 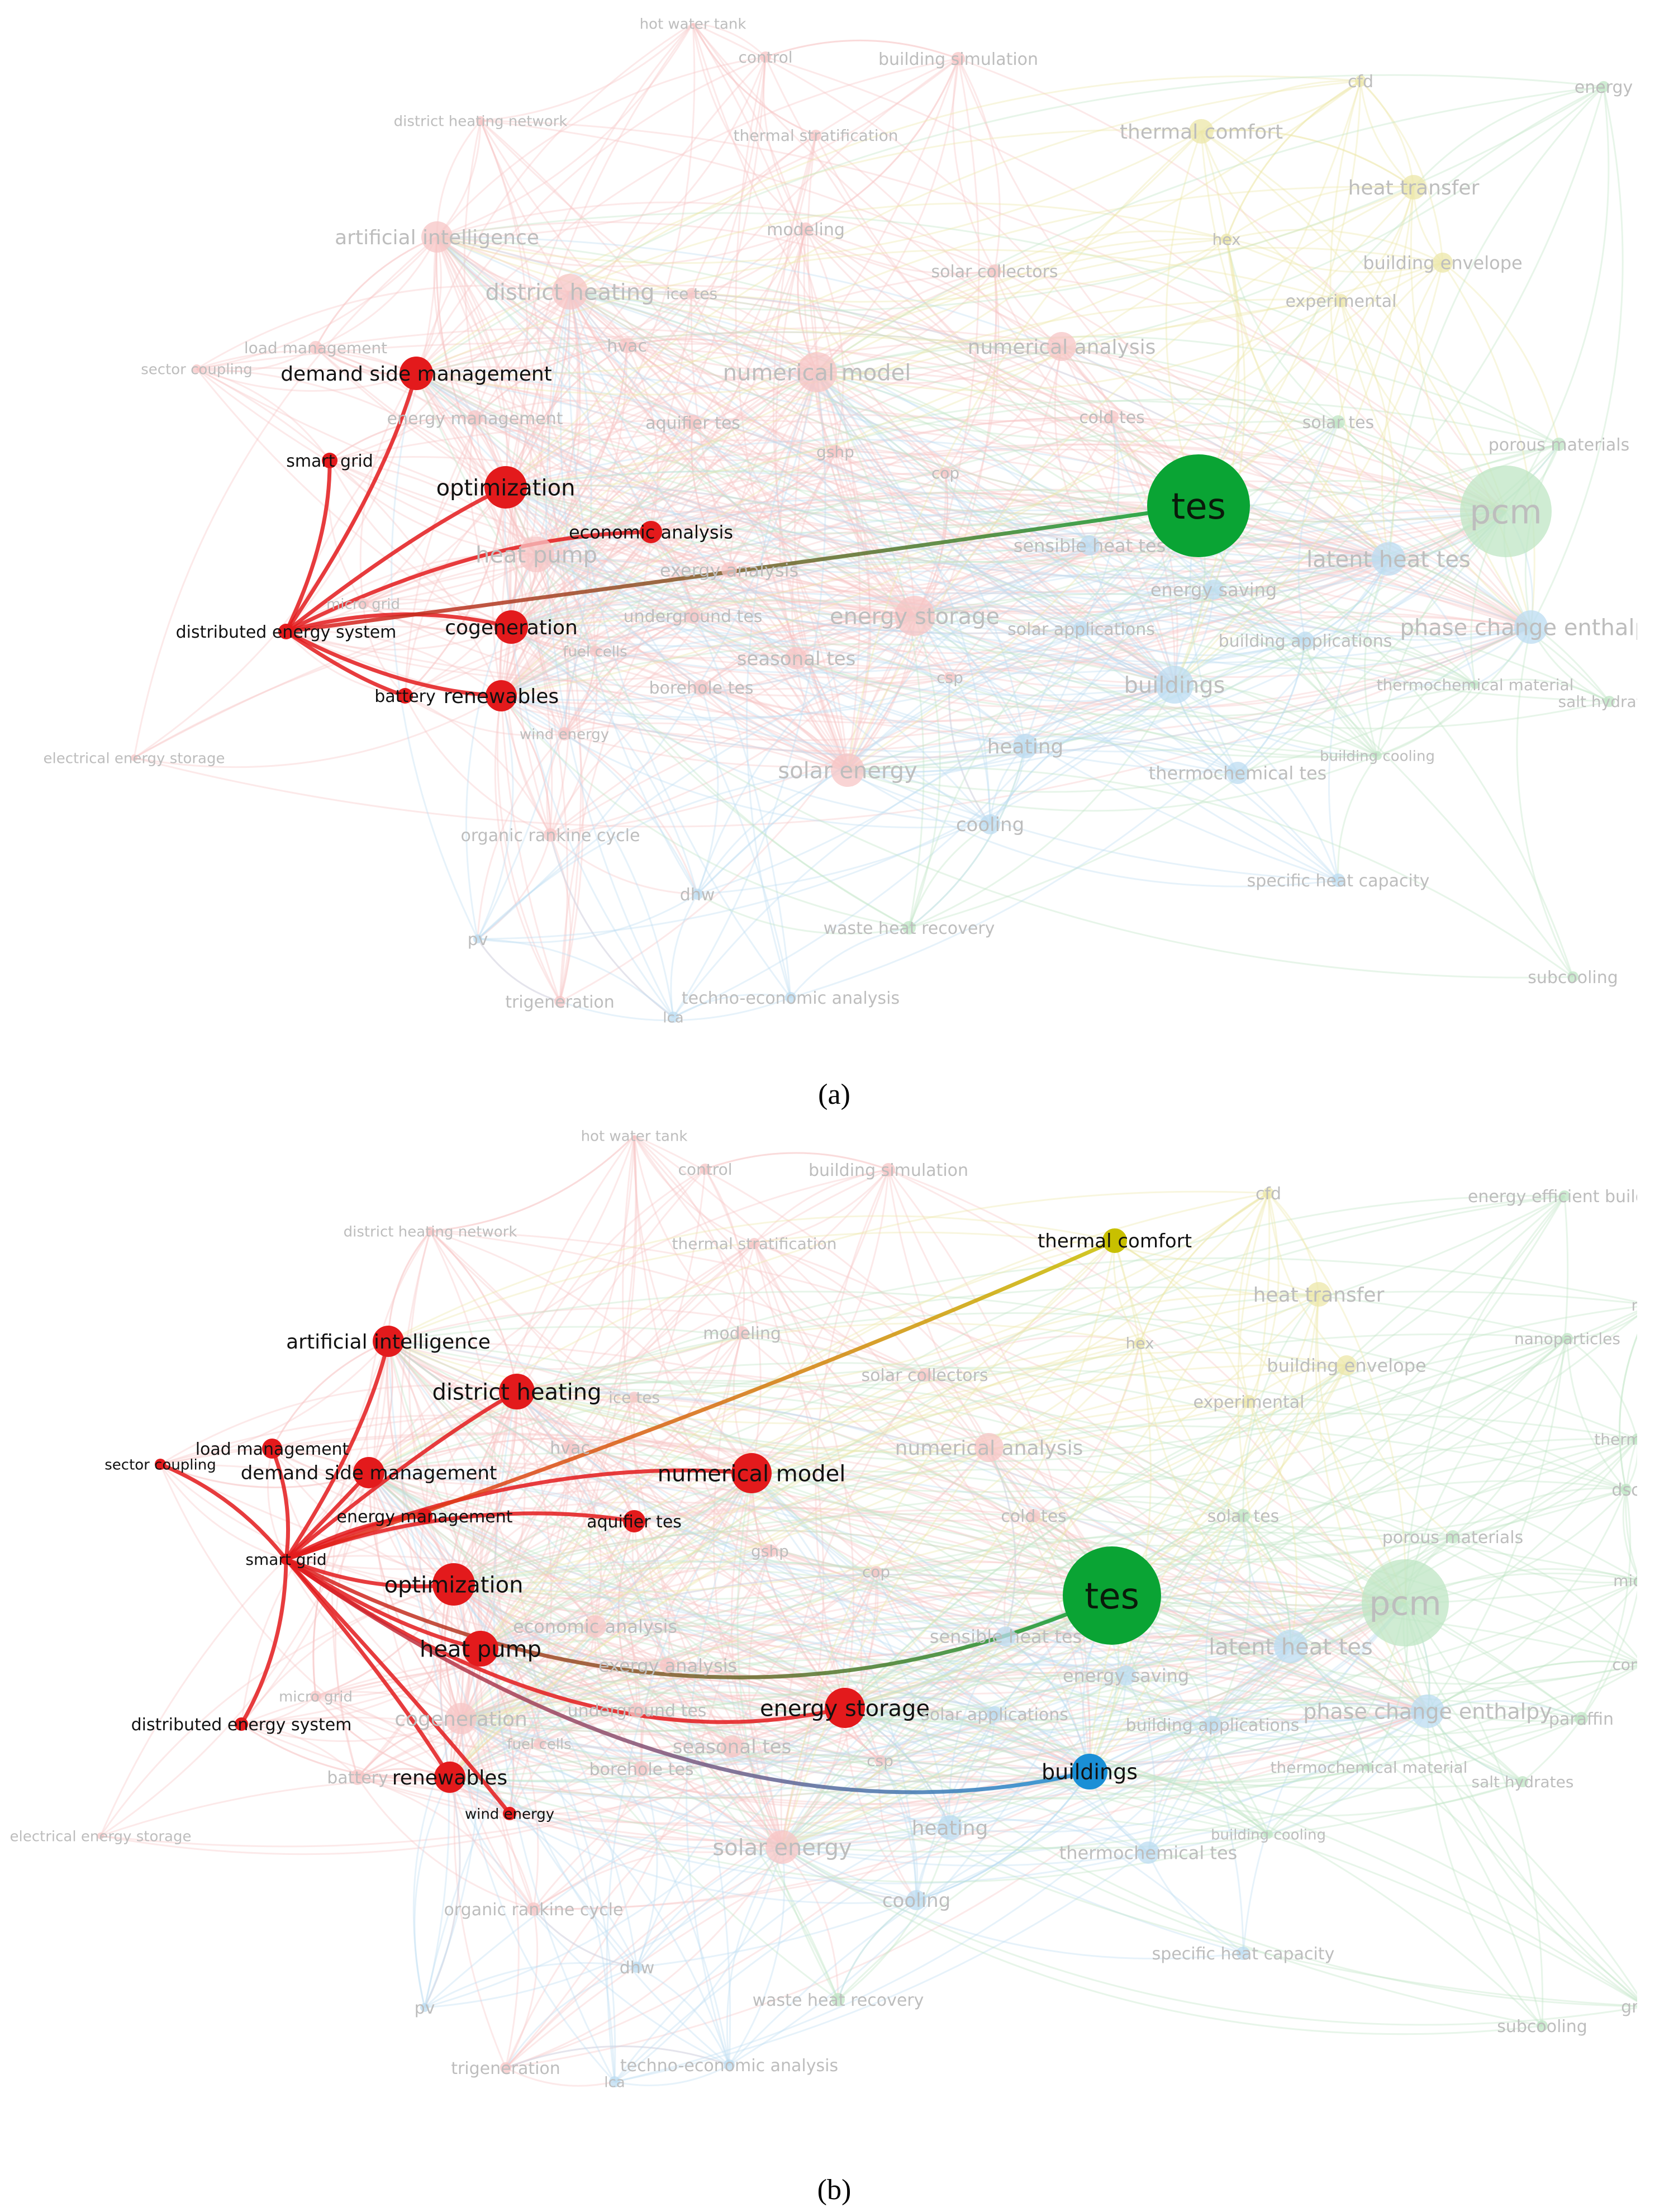 I want to click on node-label-cogeneration: cogeneration, so click(x=511, y=627).